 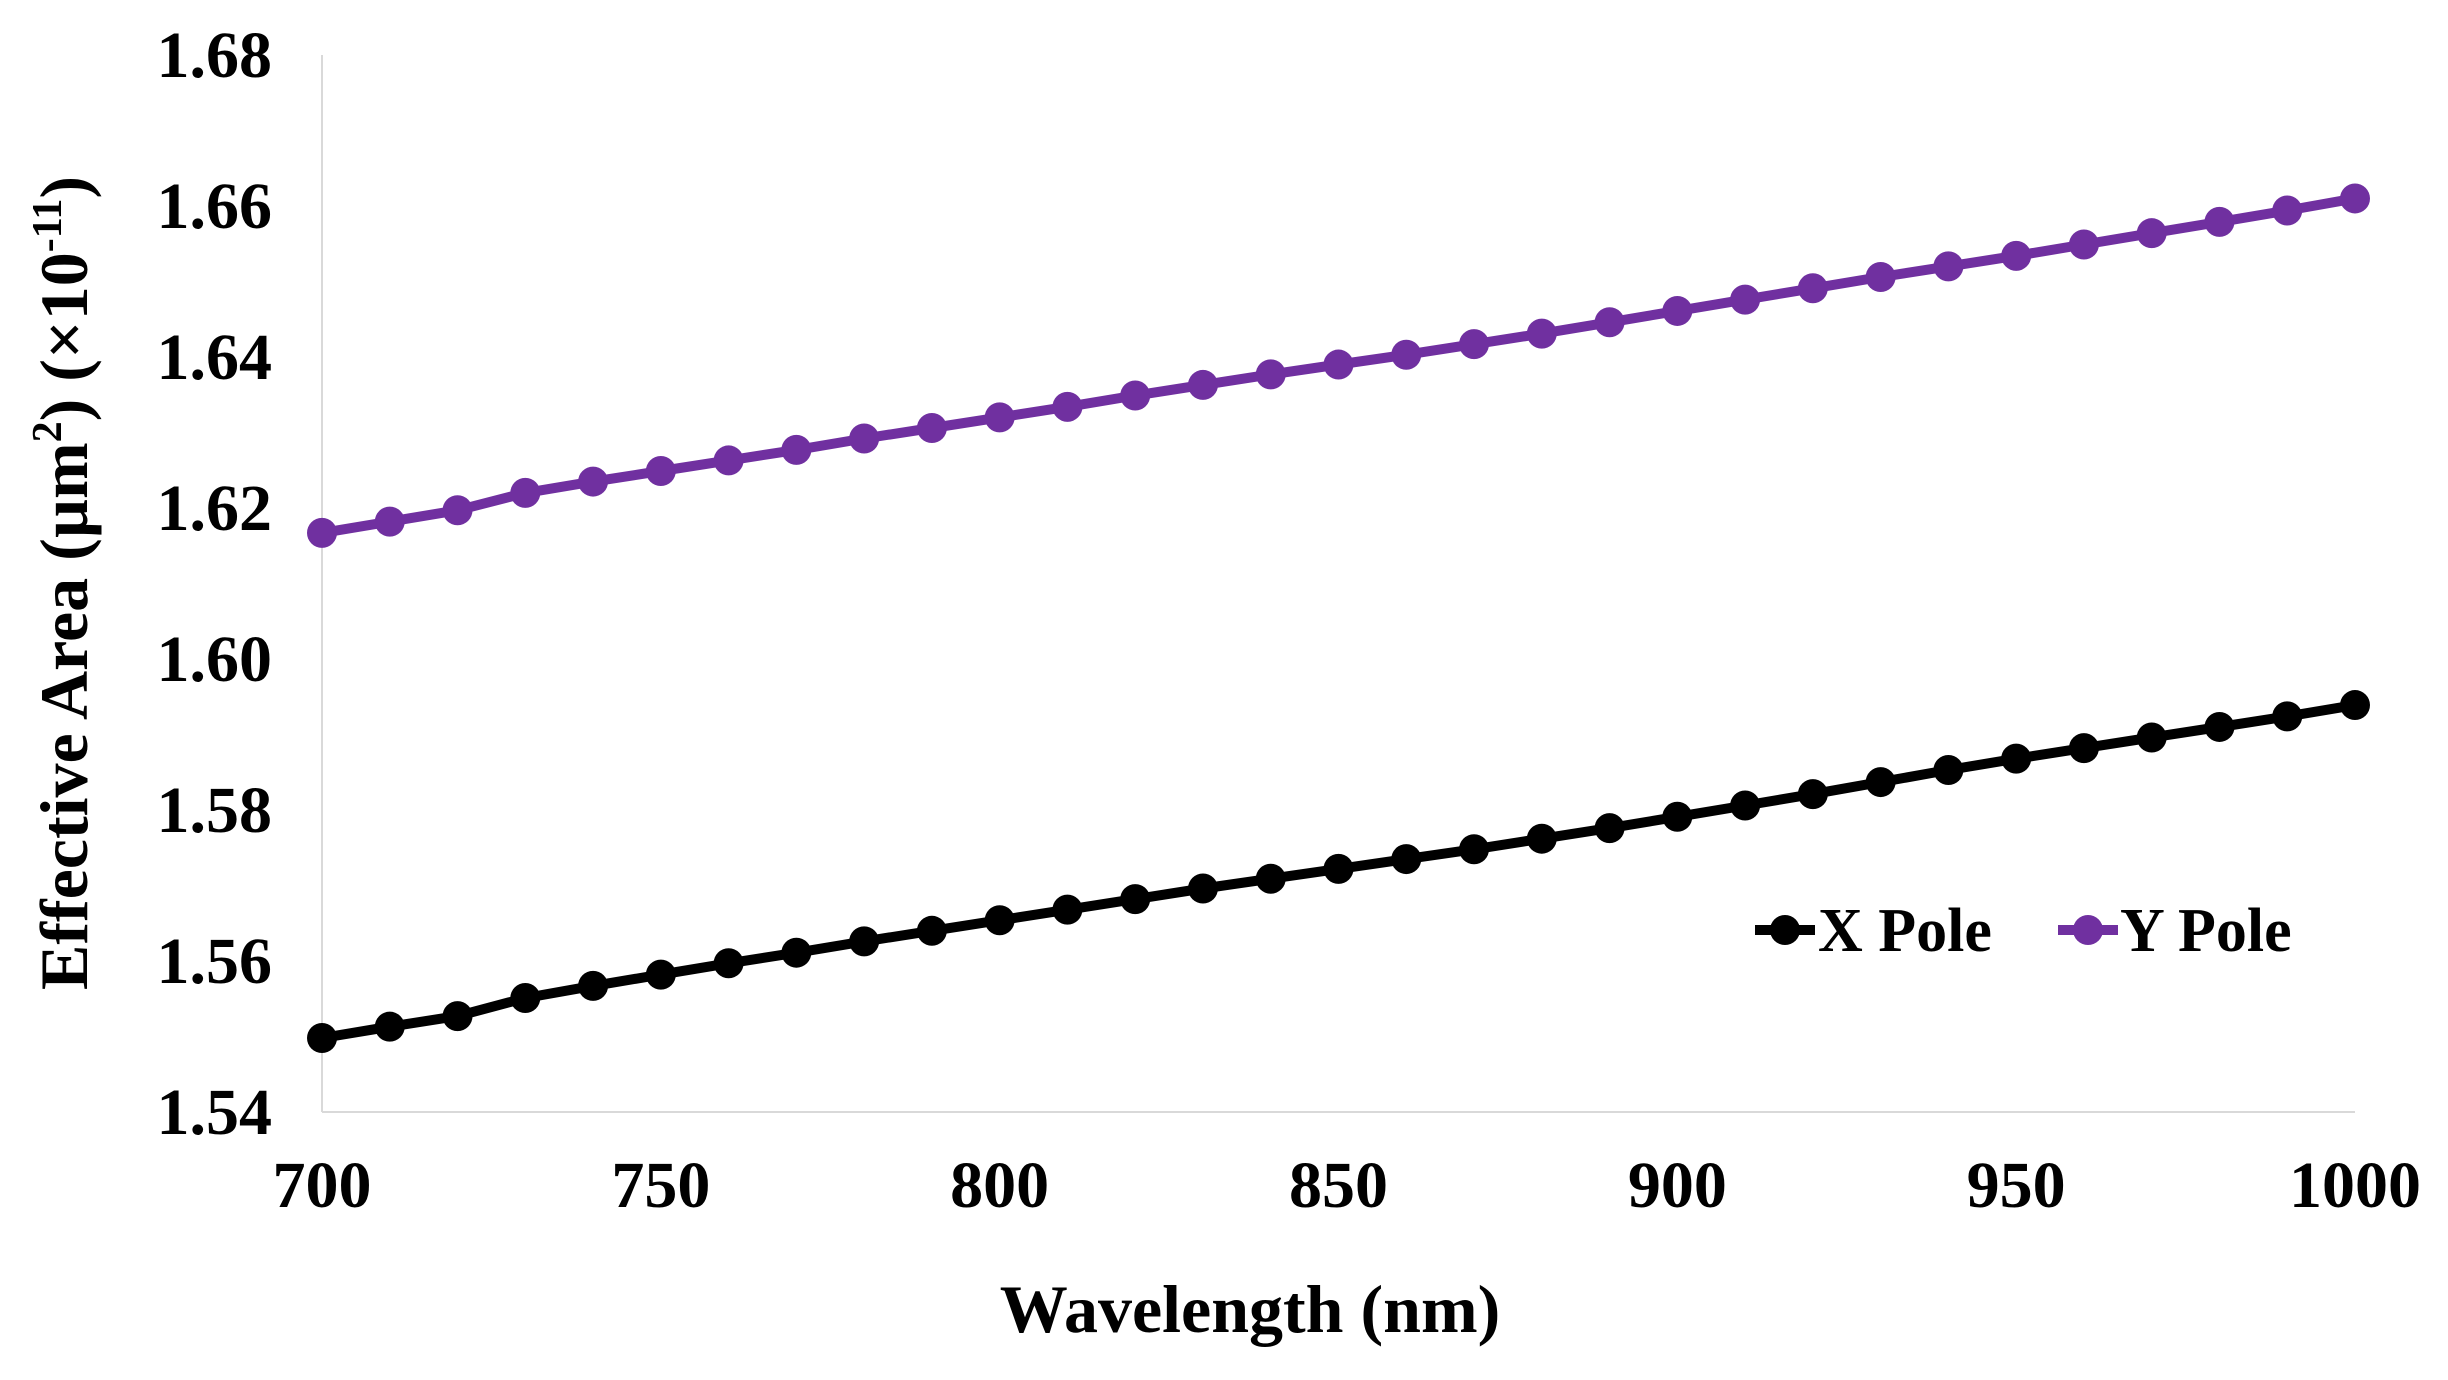 What do you see at coordinates (48, 431) in the screenshot?
I see `y-axis-title-sq: 2` at bounding box center [48, 431].